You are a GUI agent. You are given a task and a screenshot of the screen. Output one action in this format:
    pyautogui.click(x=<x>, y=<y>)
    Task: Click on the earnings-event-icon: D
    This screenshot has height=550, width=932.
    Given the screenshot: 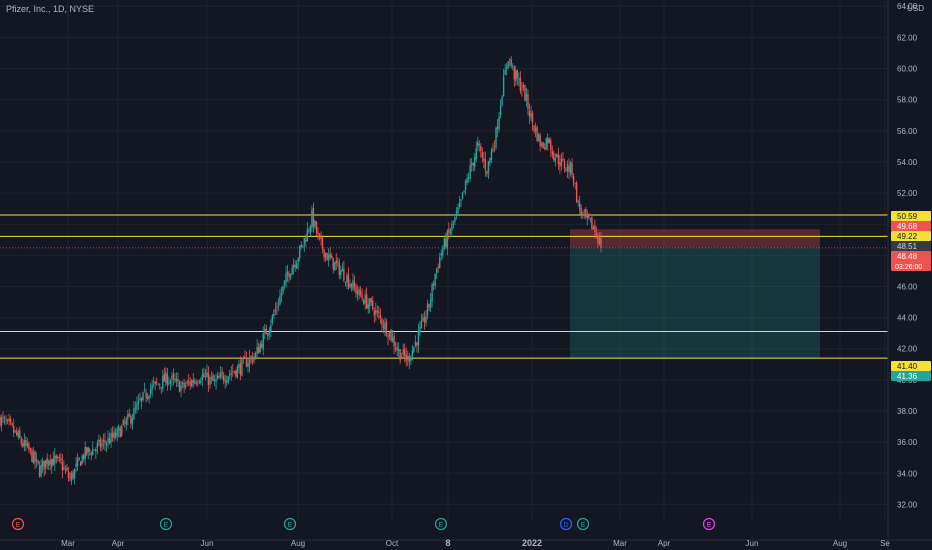 What is the action you would take?
    pyautogui.click(x=566, y=524)
    